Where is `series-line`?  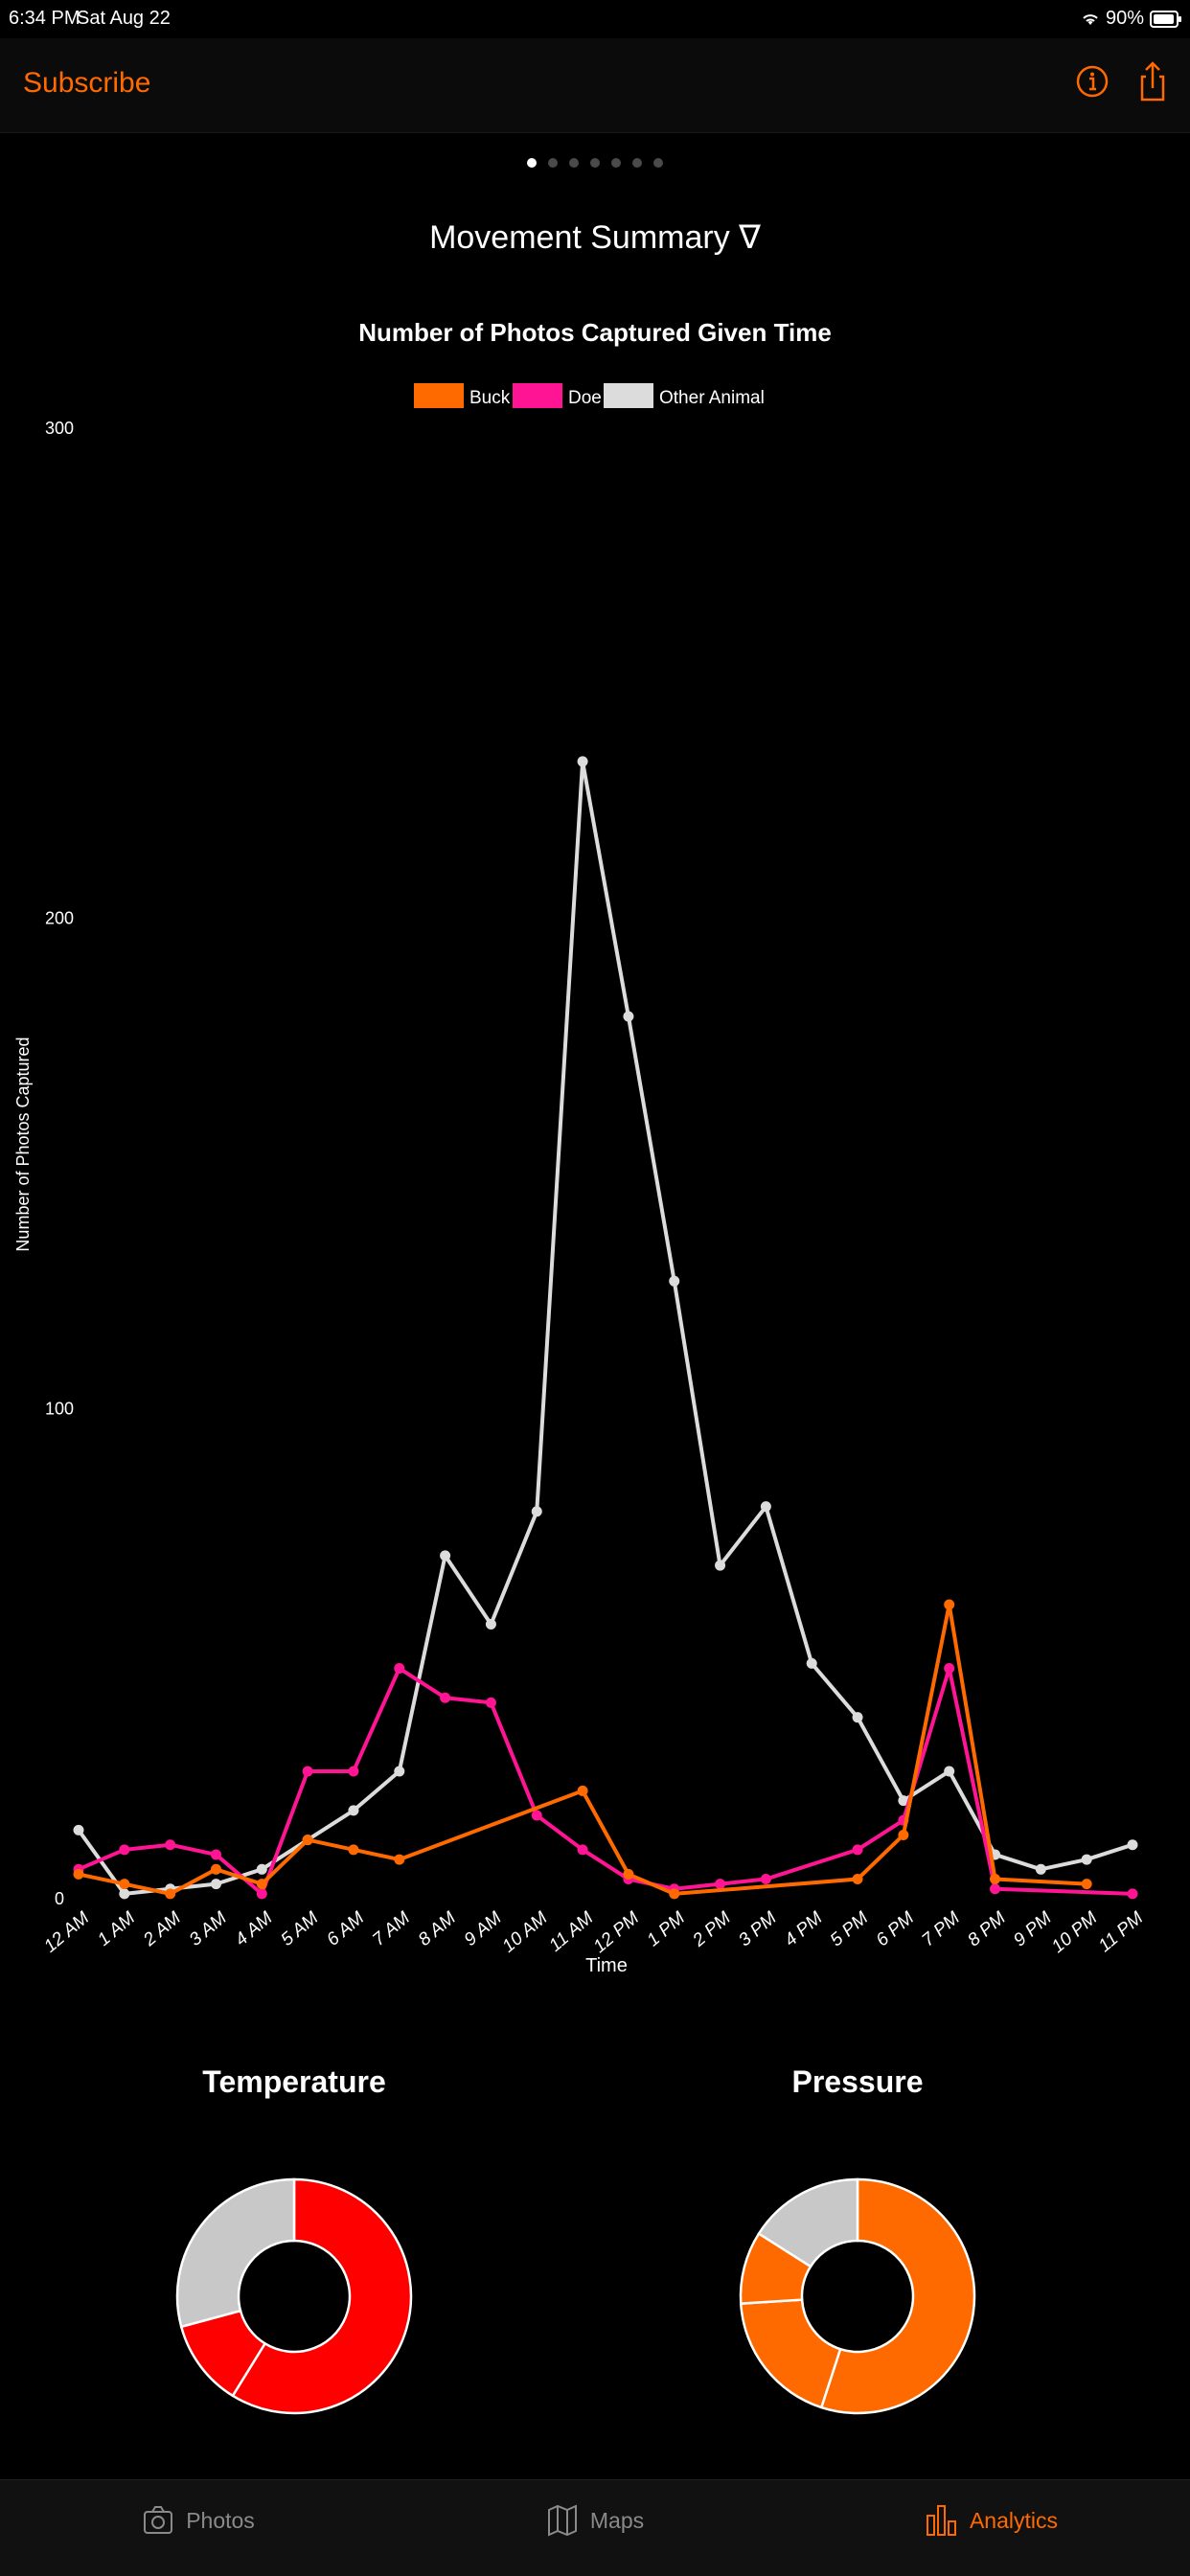
series-line is located at coordinates (583, 1750).